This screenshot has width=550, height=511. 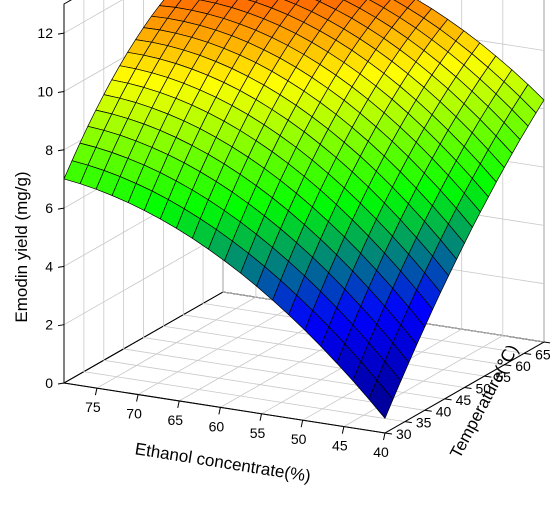 What do you see at coordinates (21, 246) in the screenshot?
I see `z-axis-title: Emodin yield (mg/g)` at bounding box center [21, 246].